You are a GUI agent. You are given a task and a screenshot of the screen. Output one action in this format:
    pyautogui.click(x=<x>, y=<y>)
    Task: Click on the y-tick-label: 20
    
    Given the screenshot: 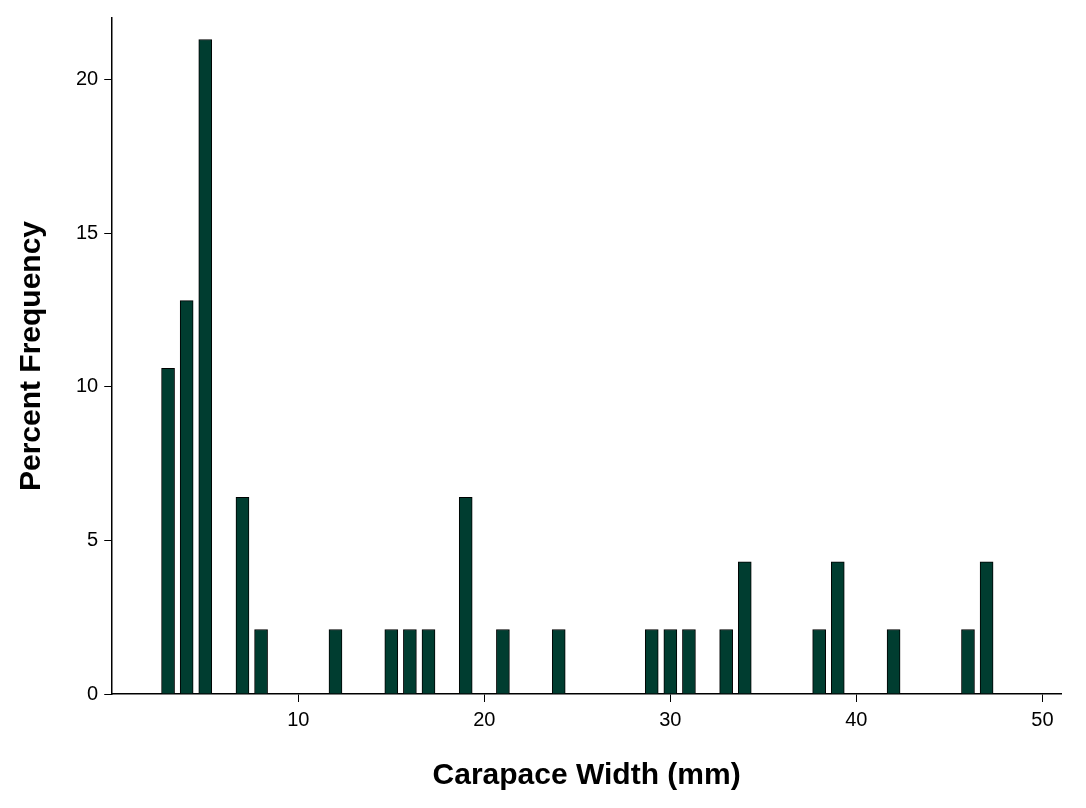 What is the action you would take?
    pyautogui.click(x=87, y=77)
    